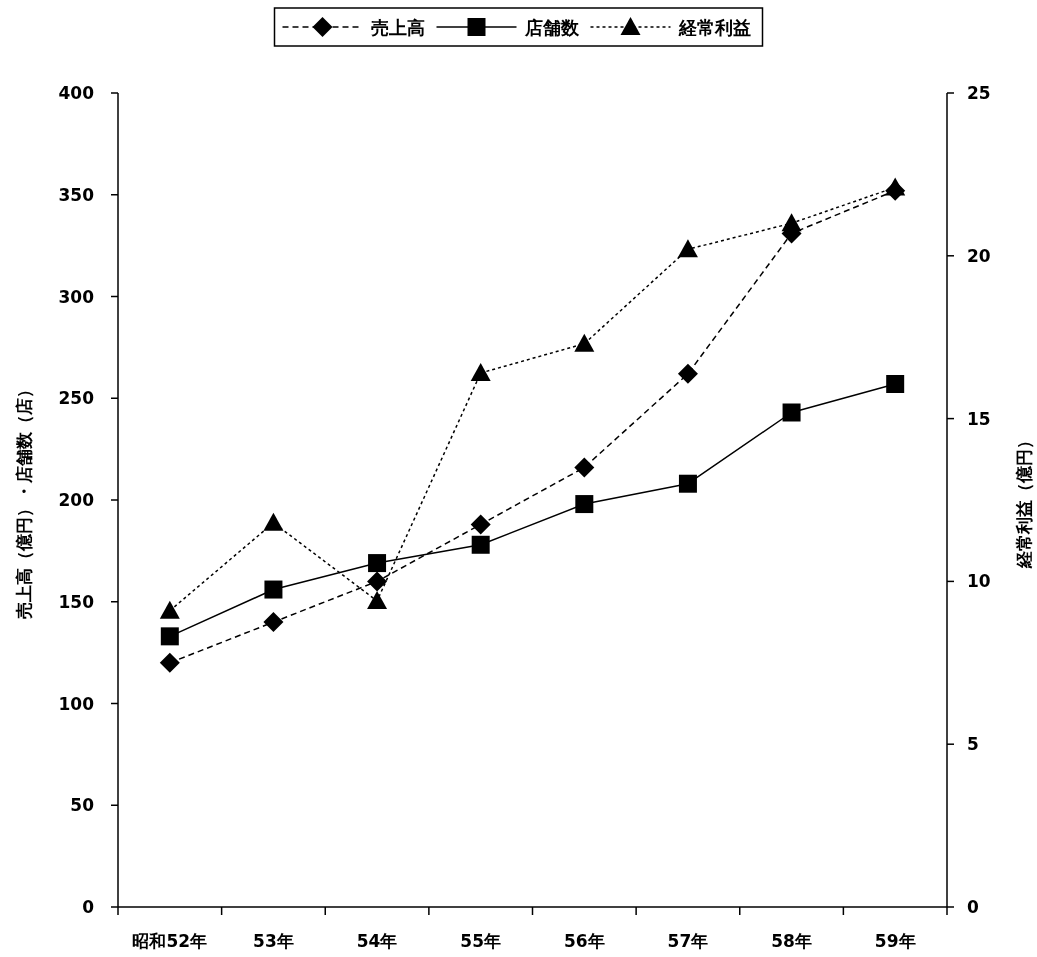 The image size is (1037, 957). What do you see at coordinates (973, 744) in the screenshot?
I see `y2-tick-label: 5` at bounding box center [973, 744].